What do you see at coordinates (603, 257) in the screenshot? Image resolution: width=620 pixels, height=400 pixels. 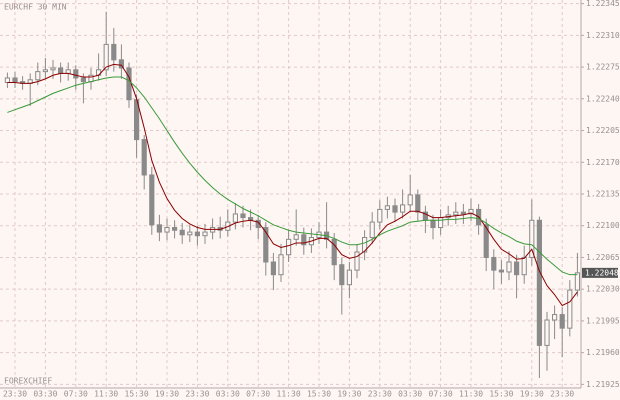 I see `y-tick-label: 1.22065` at bounding box center [603, 257].